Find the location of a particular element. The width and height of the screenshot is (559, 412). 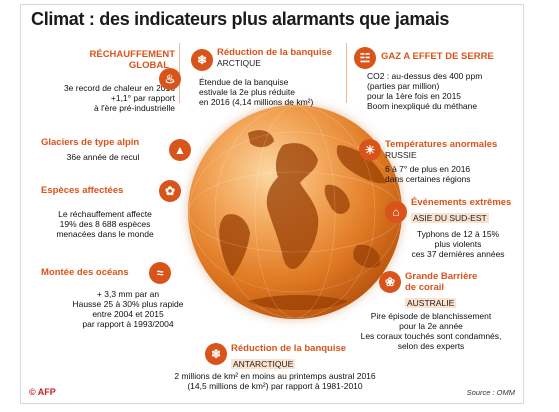

indicator-greenhouse-gas: GAZ A EFFET DE SERRE is located at coordinates (451, 56).